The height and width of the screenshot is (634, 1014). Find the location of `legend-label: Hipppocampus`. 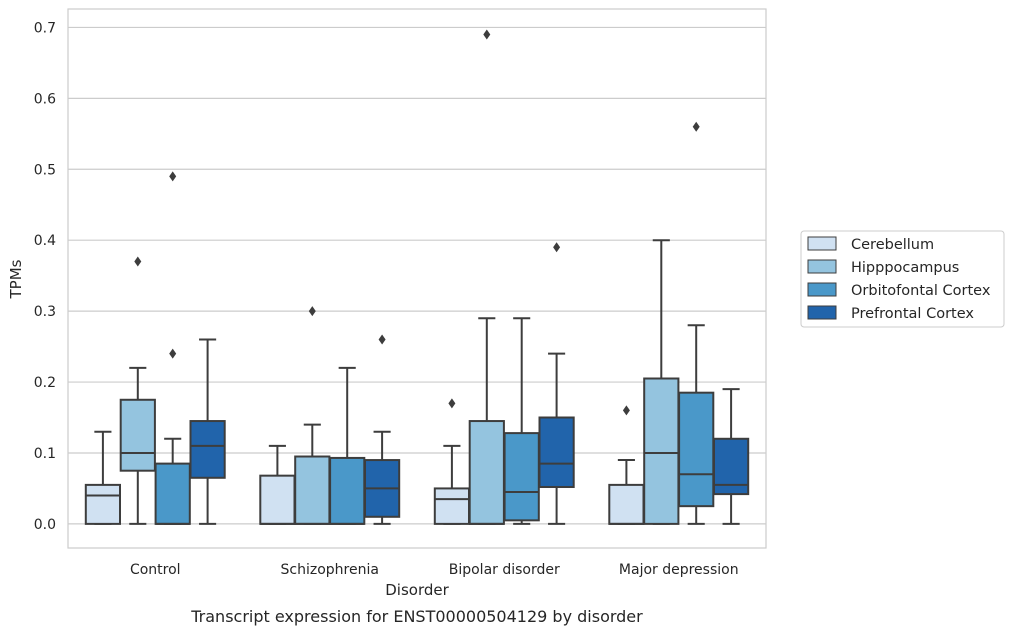

legend-label: Hipppocampus is located at coordinates (905, 268).